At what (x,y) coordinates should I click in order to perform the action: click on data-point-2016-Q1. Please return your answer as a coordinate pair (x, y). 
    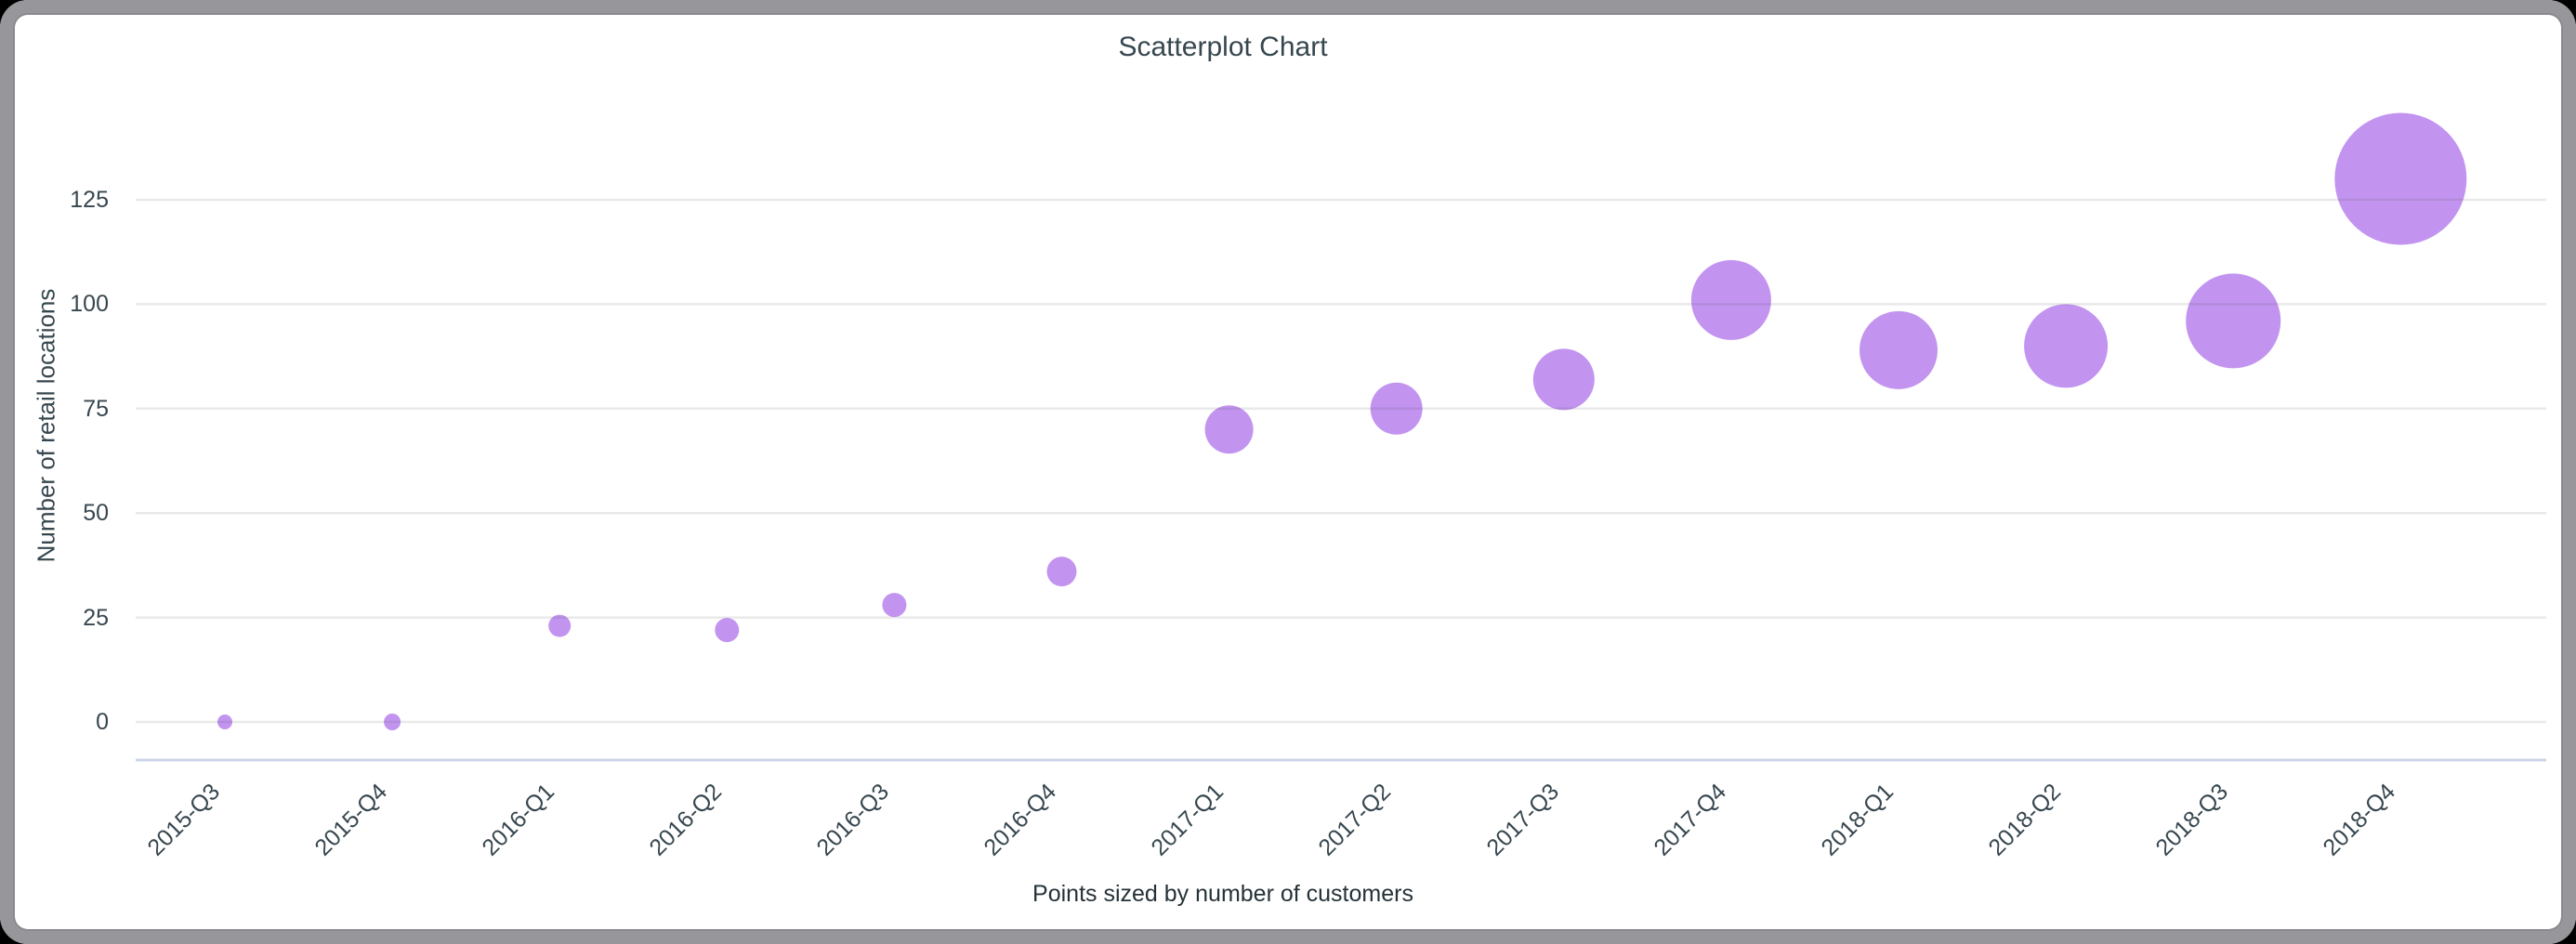
    Looking at the image, I should click on (560, 625).